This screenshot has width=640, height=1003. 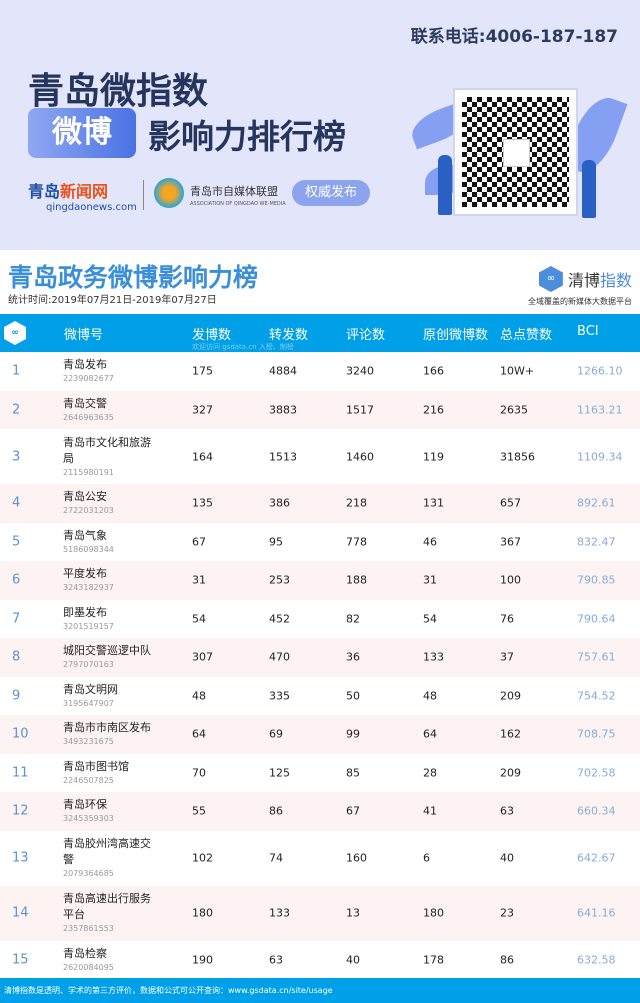 What do you see at coordinates (85, 497) in the screenshot?
I see `account-name: 青岛公安` at bounding box center [85, 497].